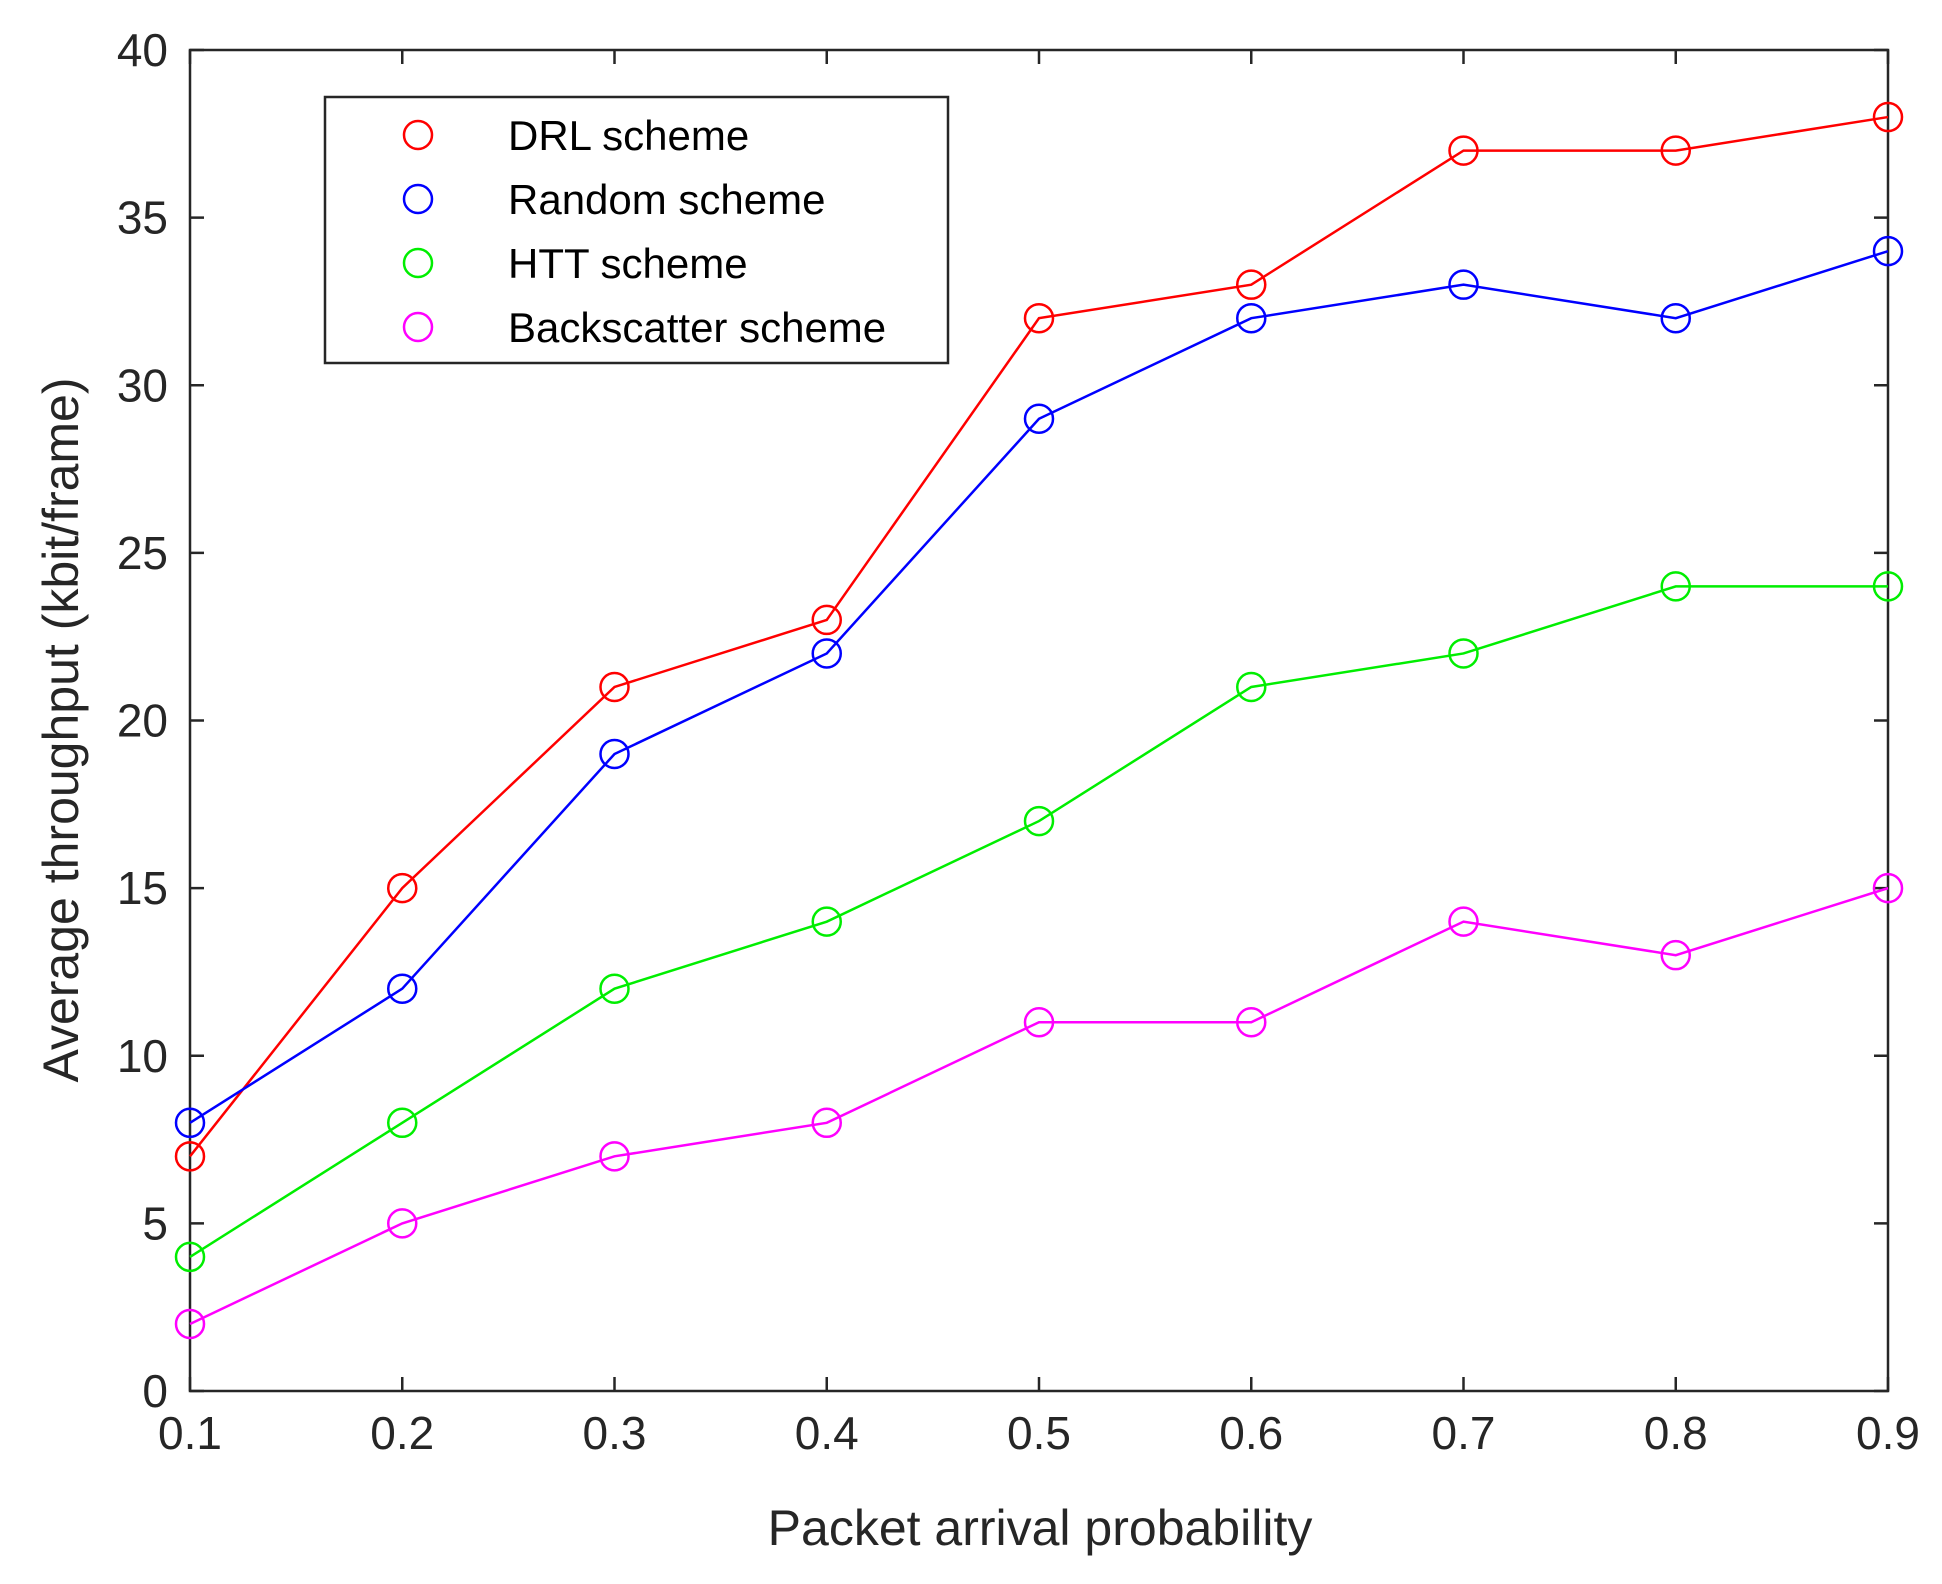  Describe the element at coordinates (142, 553) in the screenshot. I see `y-tick-label: 25` at that location.